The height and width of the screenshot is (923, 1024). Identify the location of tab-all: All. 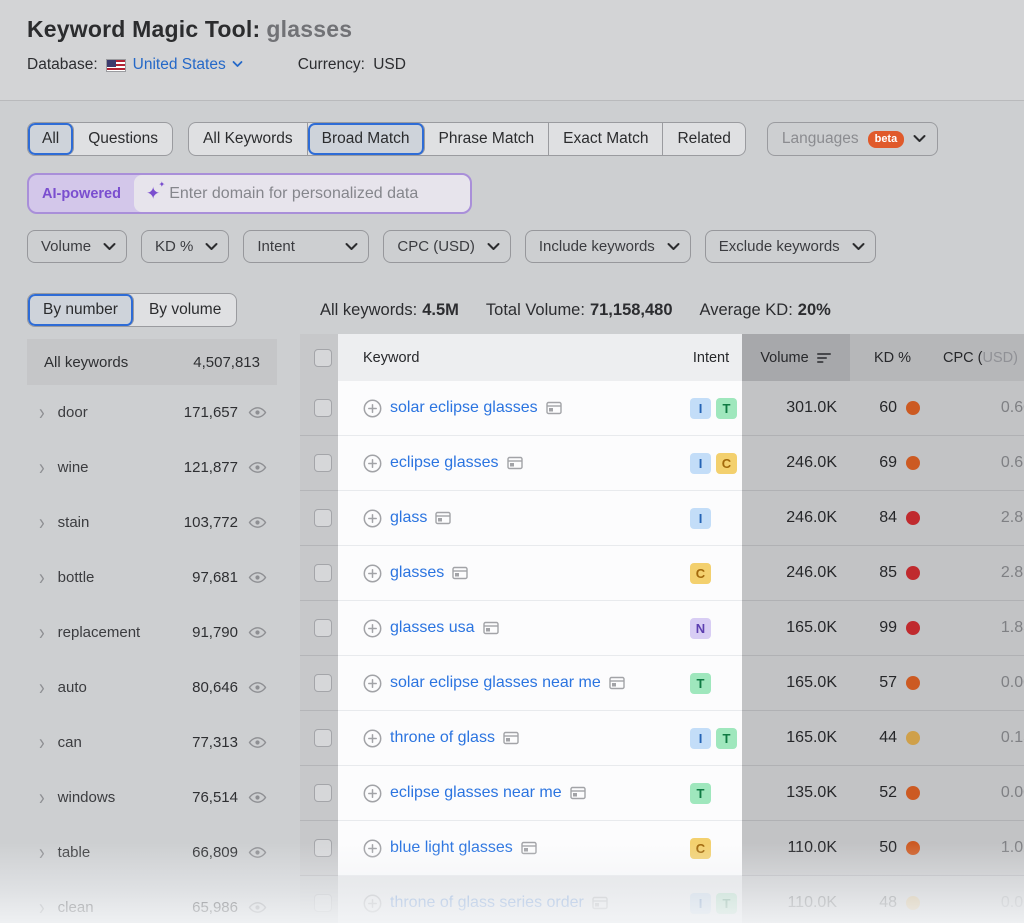
(51, 139).